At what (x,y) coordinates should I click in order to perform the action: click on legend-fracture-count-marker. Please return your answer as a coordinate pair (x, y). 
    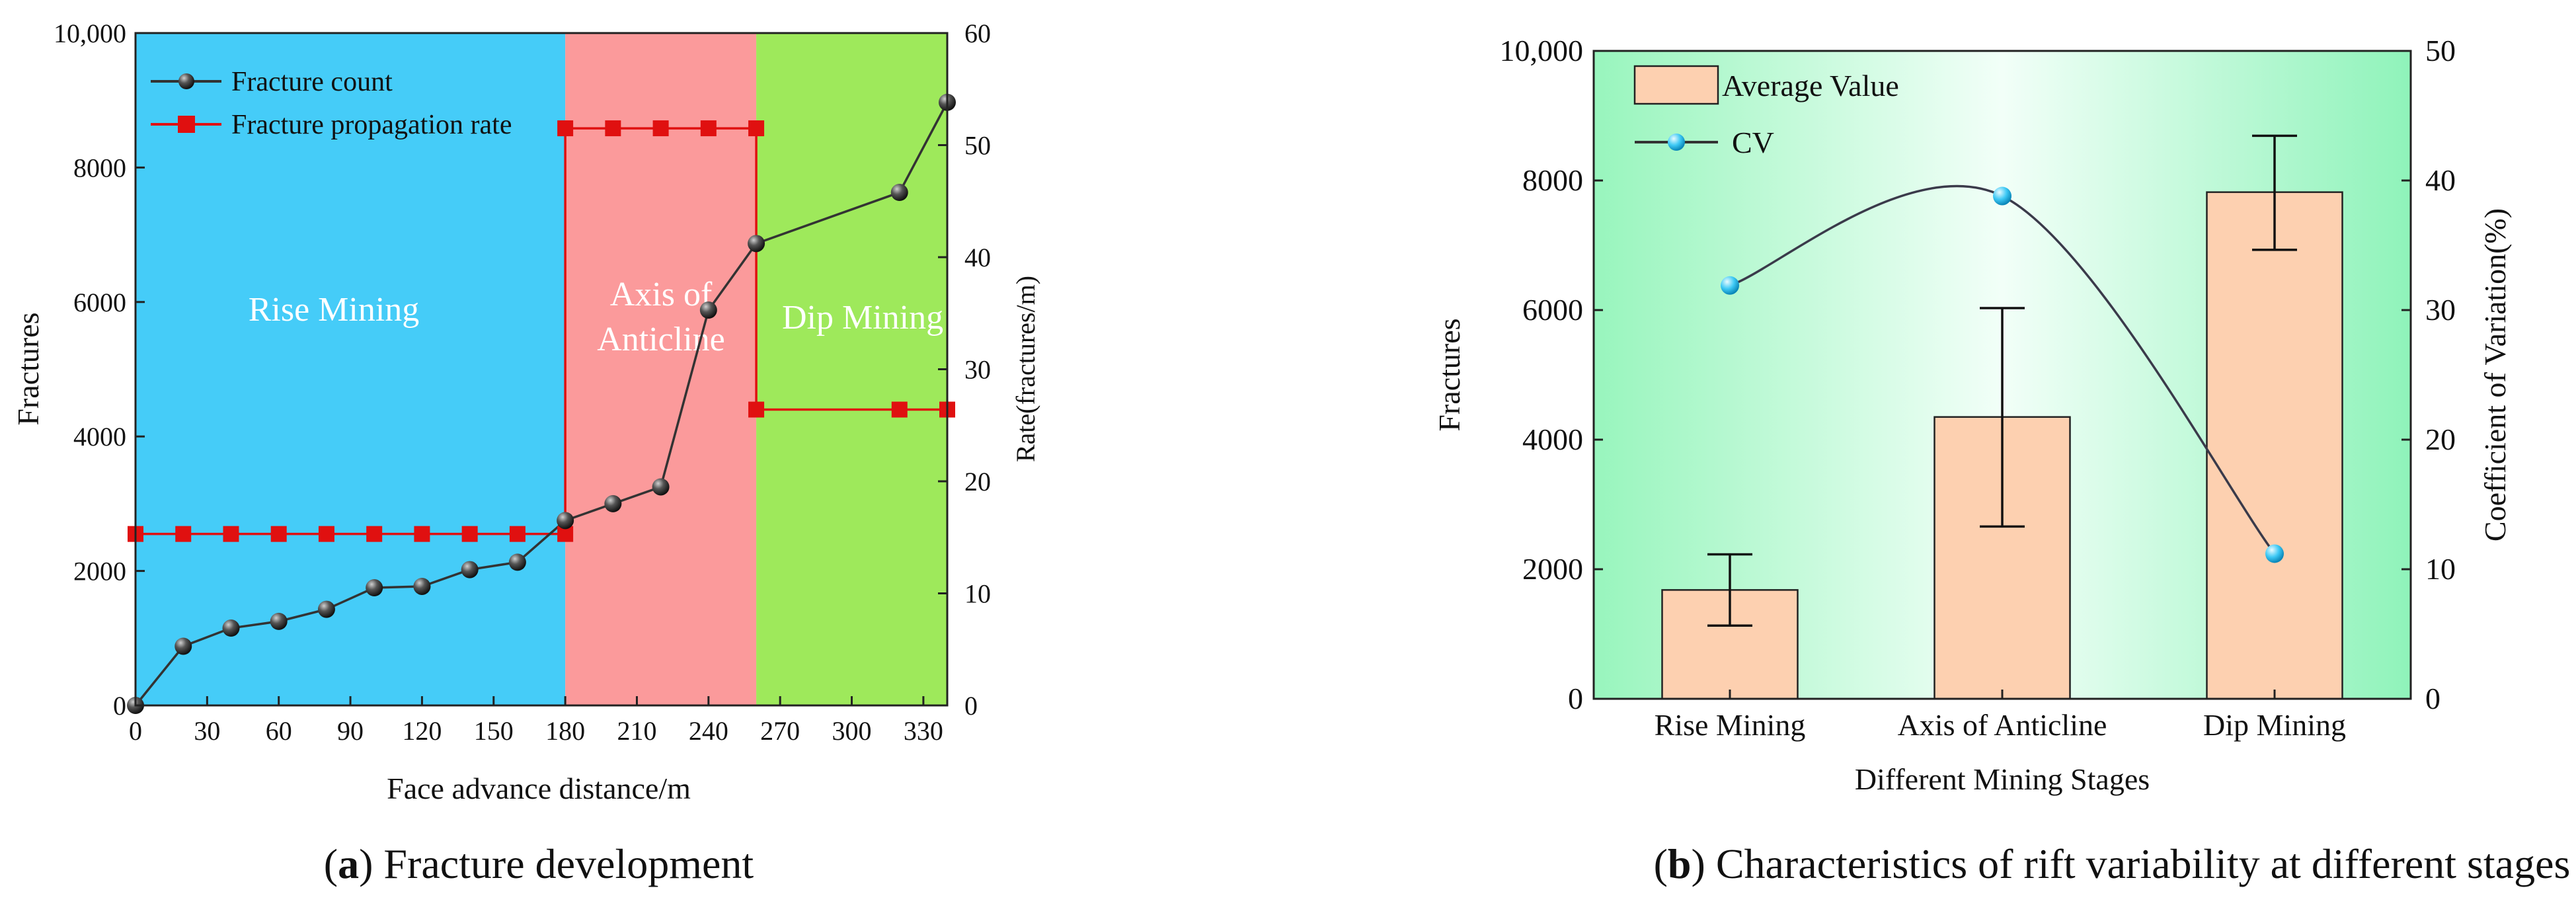
    Looking at the image, I should click on (186, 81).